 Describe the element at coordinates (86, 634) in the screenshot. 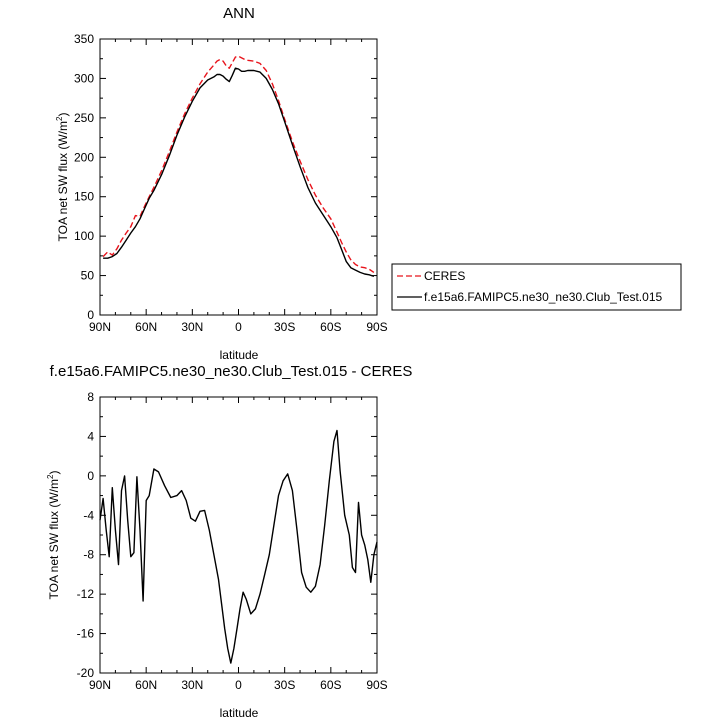

I see `y-tick-label: -16` at that location.